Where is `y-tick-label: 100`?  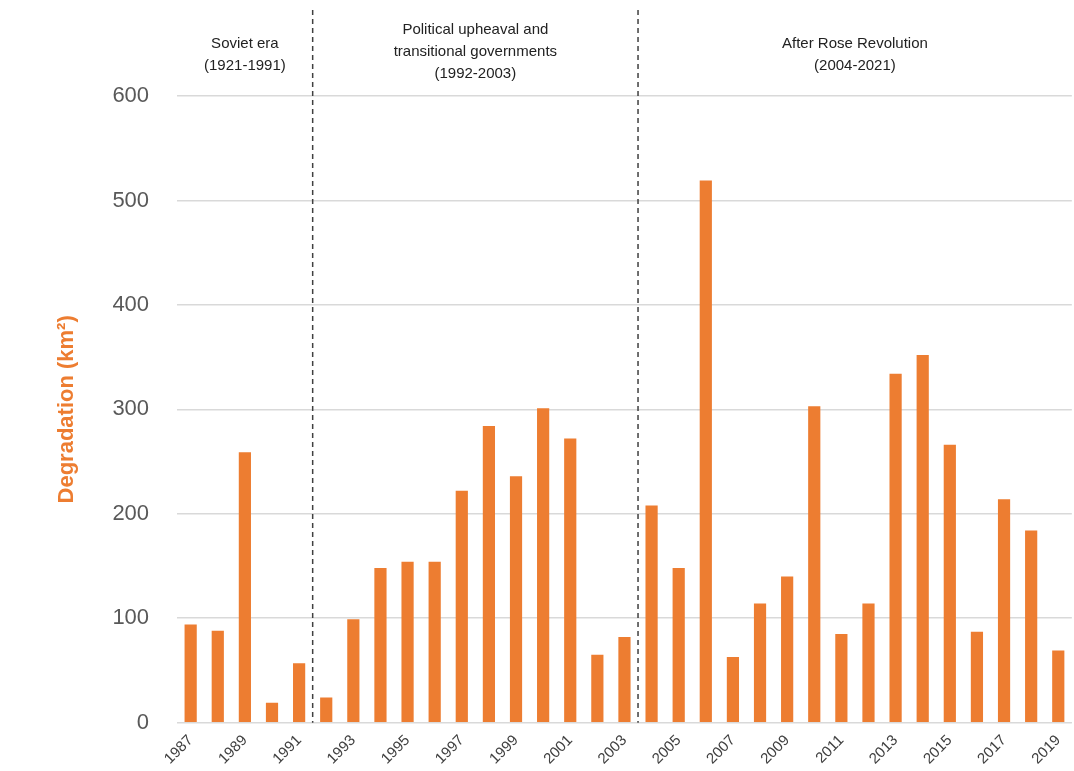
y-tick-label: 100 is located at coordinates (131, 617).